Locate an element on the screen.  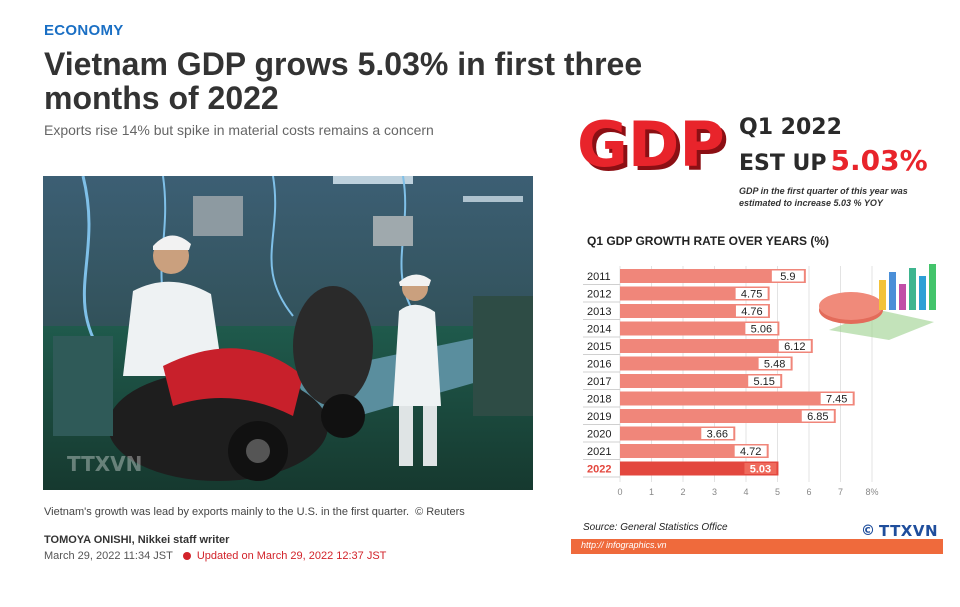
updated-dot-icon is located at coordinates (186, 556).